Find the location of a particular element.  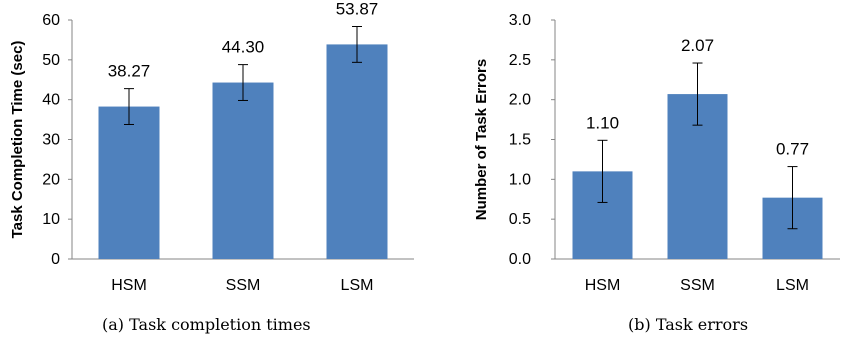

y-tick-label: 0.0 is located at coordinates (520, 259).